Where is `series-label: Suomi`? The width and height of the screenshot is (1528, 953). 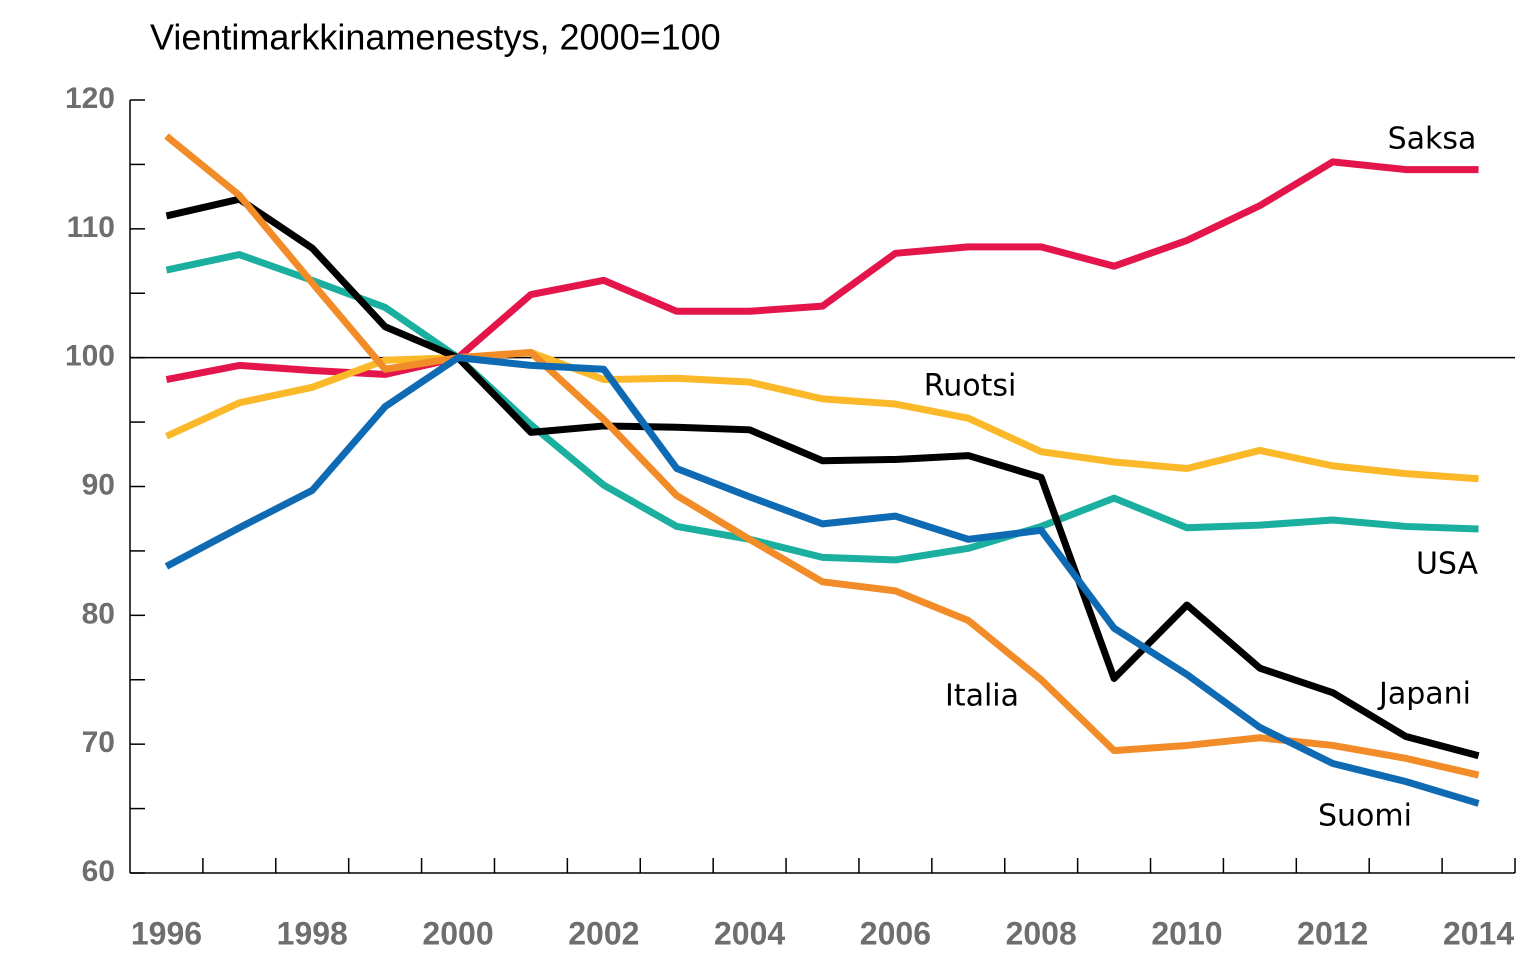
series-label: Suomi is located at coordinates (1365, 816).